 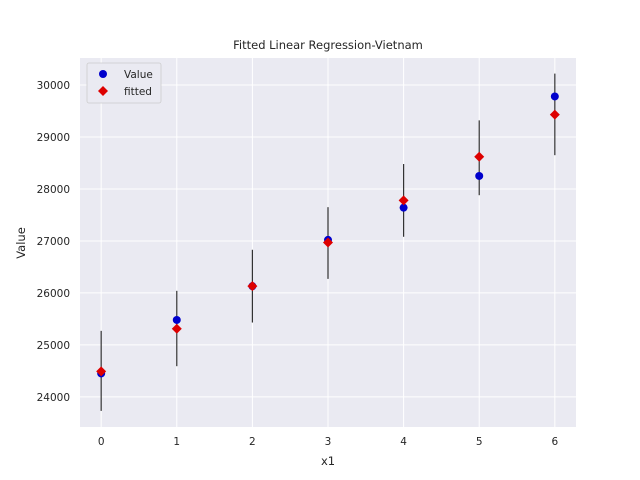 I want to click on y-tick-label: 24000, so click(x=53, y=398).